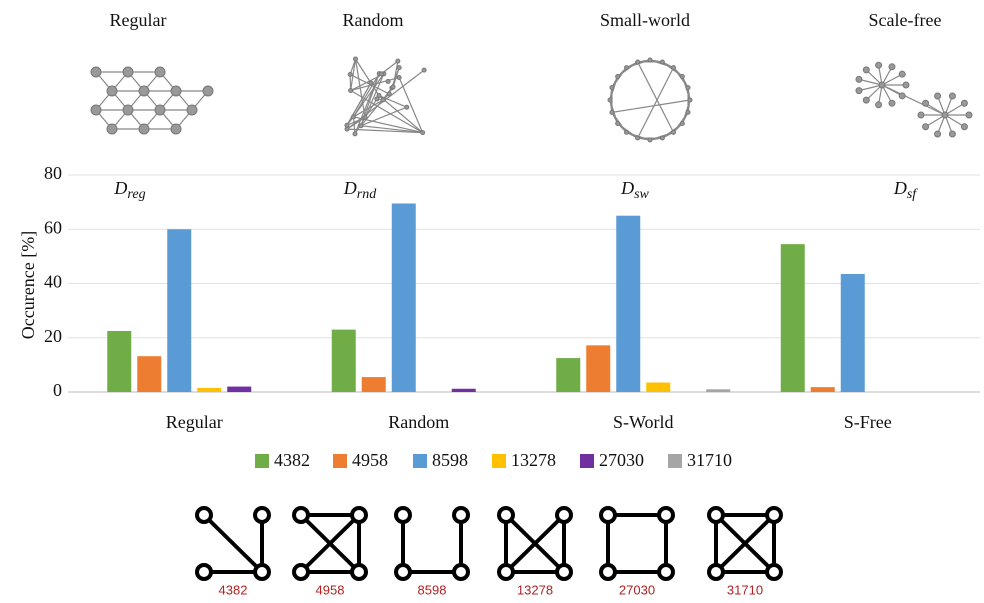  I want to click on motif-label: 4958, so click(330, 589).